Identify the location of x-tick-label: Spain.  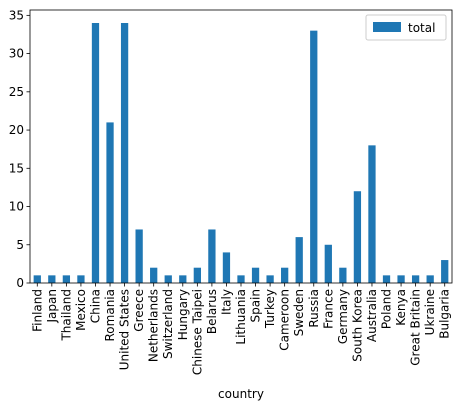
(256, 306).